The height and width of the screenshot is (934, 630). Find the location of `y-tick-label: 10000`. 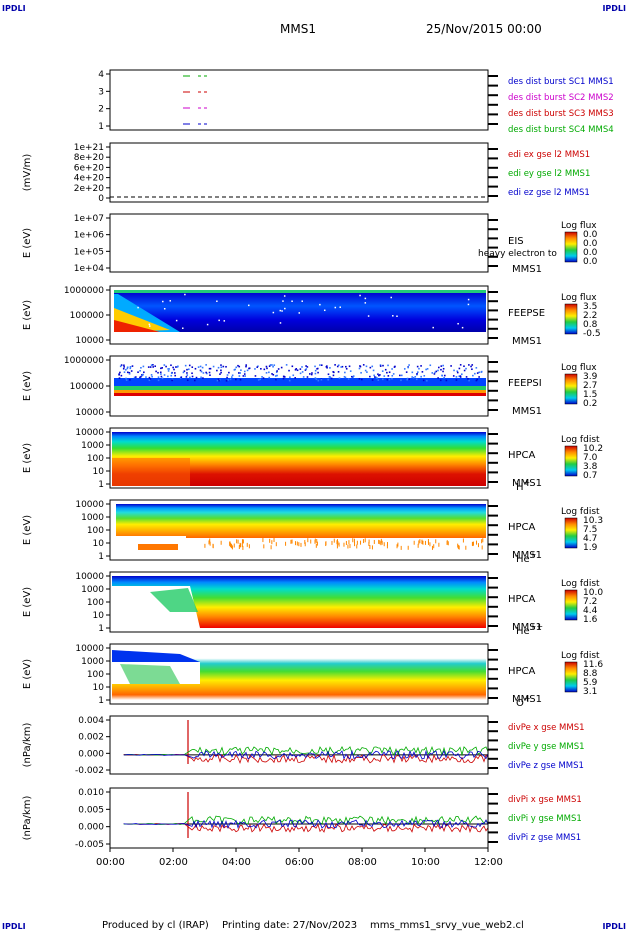

y-tick-label: 10000 is located at coordinates (89, 413).